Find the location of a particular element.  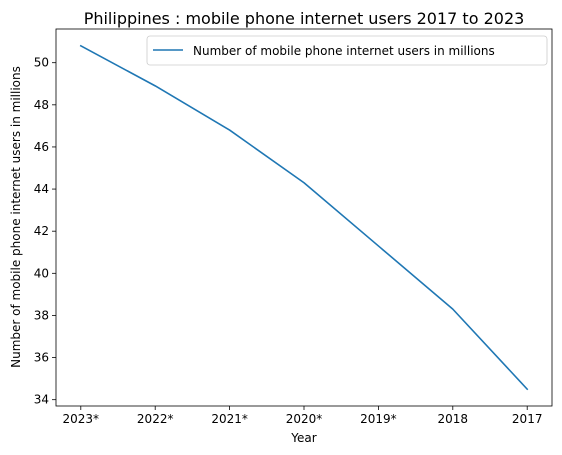

y-tick-label: 40 is located at coordinates (41, 273).